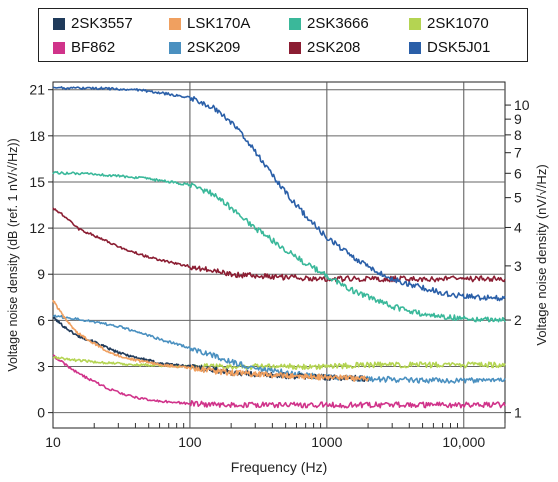  Describe the element at coordinates (334, 47) in the screenshot. I see `legend-label: 2SK208` at that location.